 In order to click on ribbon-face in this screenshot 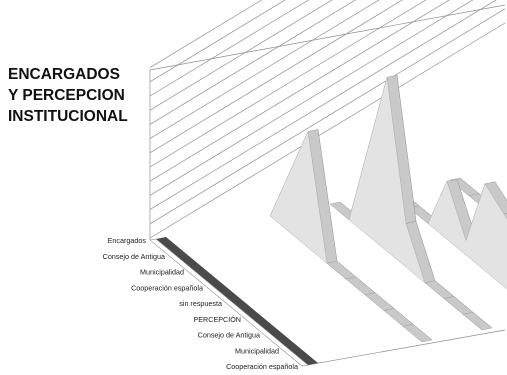, I will do `click(448, 235)`.